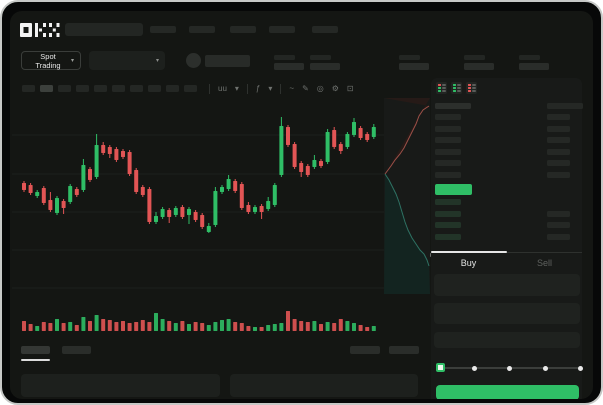 The image size is (603, 405). What do you see at coordinates (227, 61) in the screenshot?
I see `pair-name-placeholder` at bounding box center [227, 61].